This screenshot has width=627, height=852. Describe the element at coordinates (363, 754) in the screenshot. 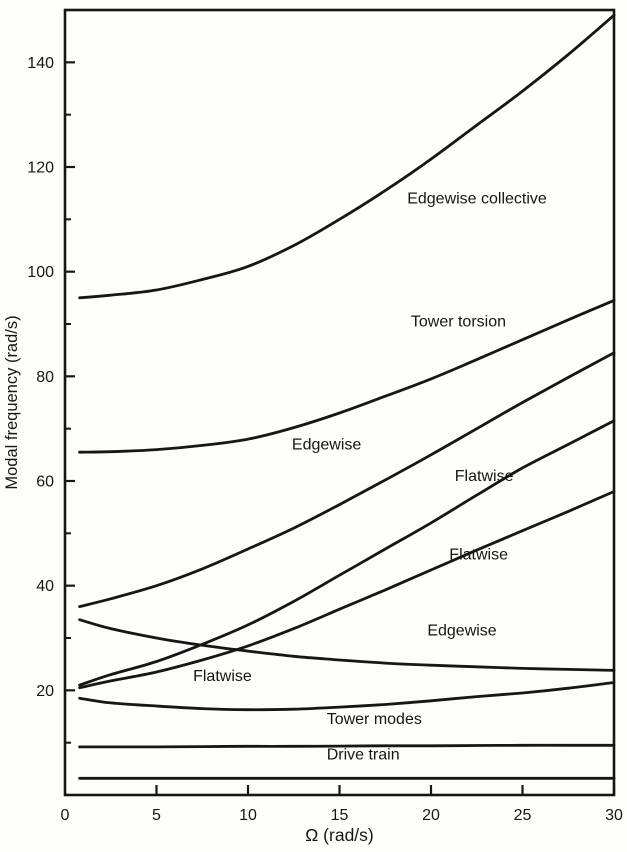

I see `curve-label: Drive train` at that location.